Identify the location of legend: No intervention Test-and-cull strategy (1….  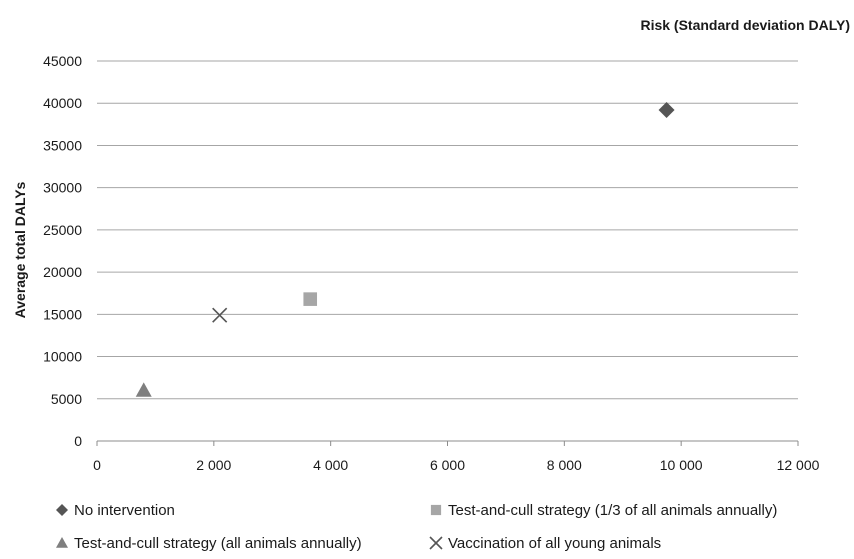
(416, 527).